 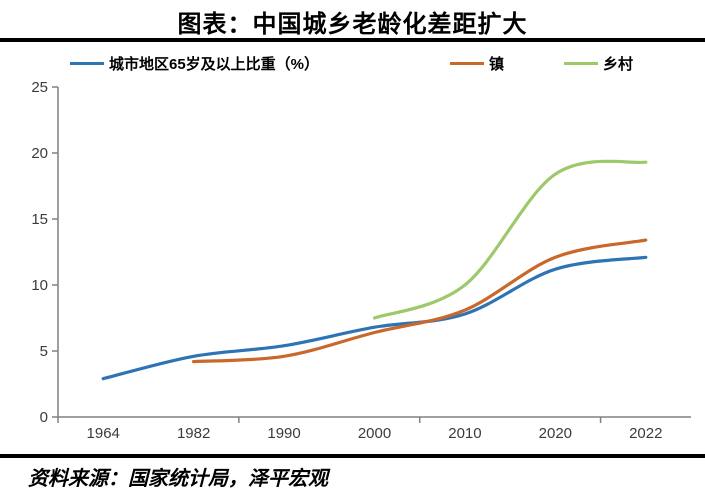 I want to click on title-divider, so click(x=352, y=40).